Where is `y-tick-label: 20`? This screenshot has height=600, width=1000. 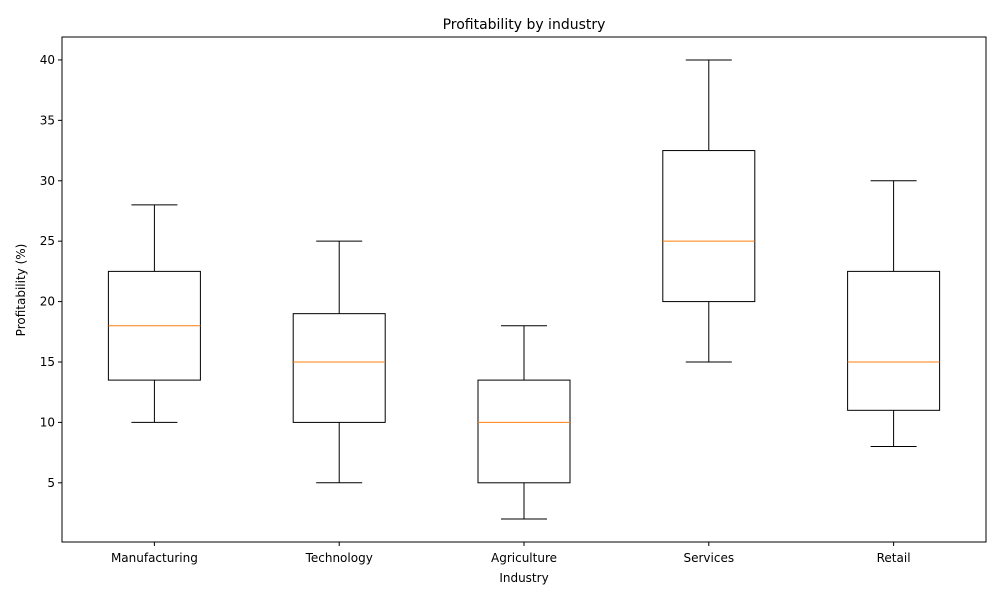 y-tick-label: 20 is located at coordinates (47, 302).